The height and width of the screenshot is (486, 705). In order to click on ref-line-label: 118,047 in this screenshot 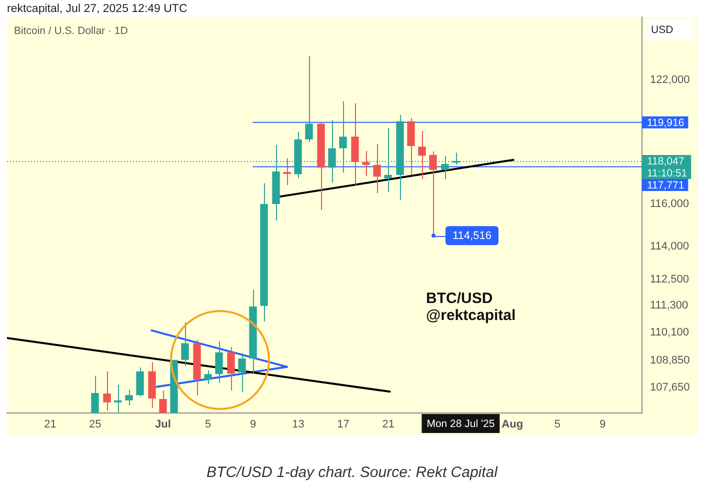, I will do `click(665, 161)`.